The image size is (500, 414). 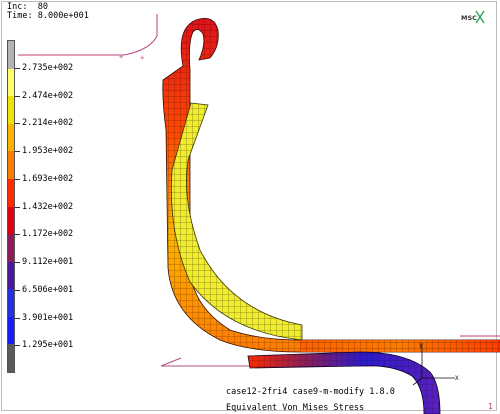 I want to click on time-readout: Time: 8.000e+001, so click(x=48, y=16).